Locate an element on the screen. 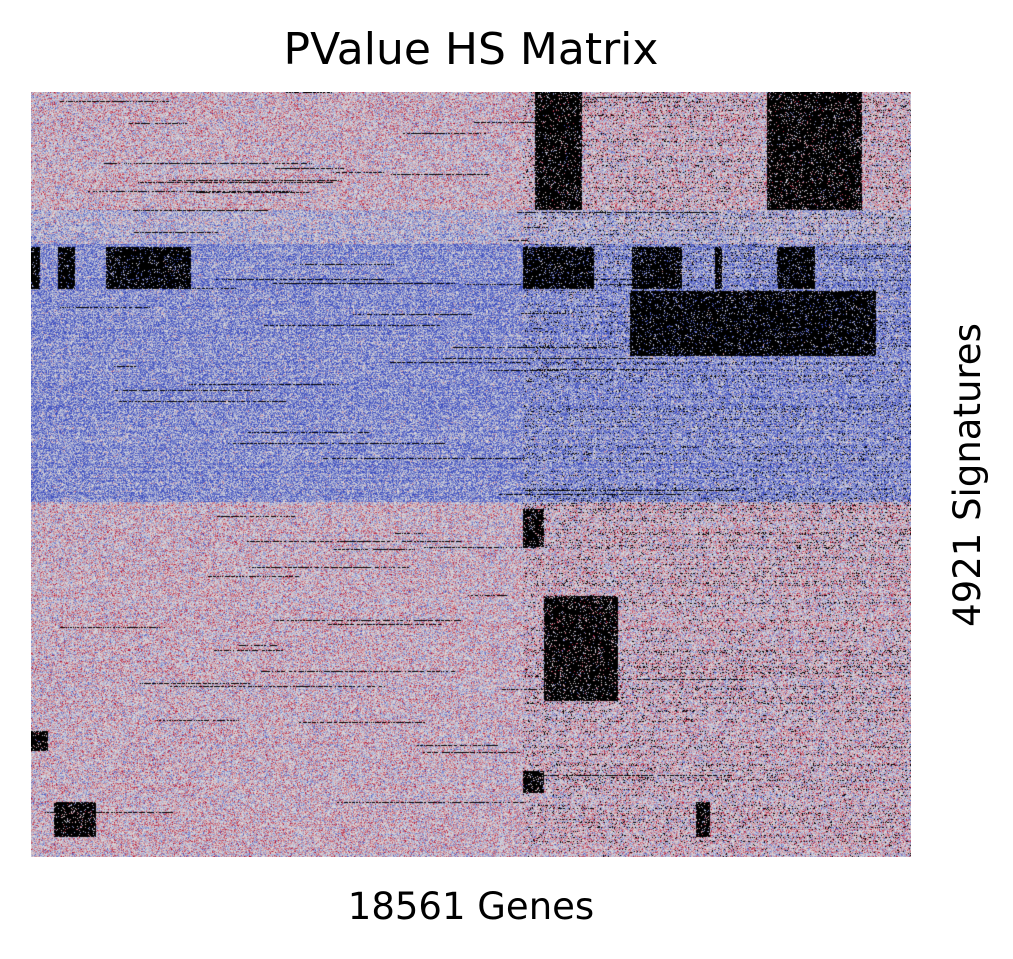 This screenshot has height=959, width=1013. chart-title: PValue HS Matrix is located at coordinates (471, 49).